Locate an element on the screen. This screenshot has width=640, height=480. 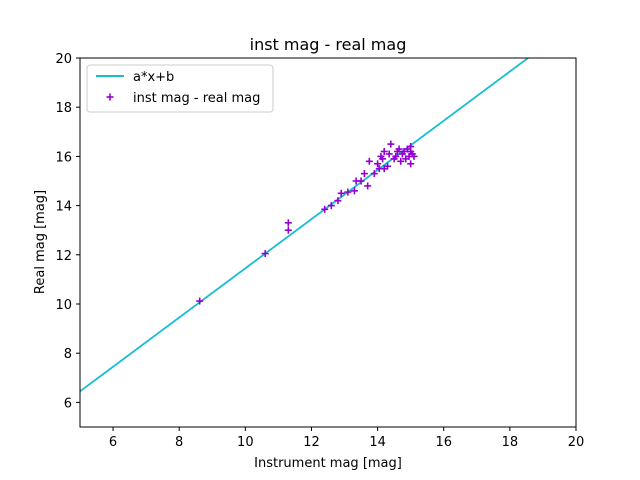
y-tick-label: 14 is located at coordinates (63, 207).